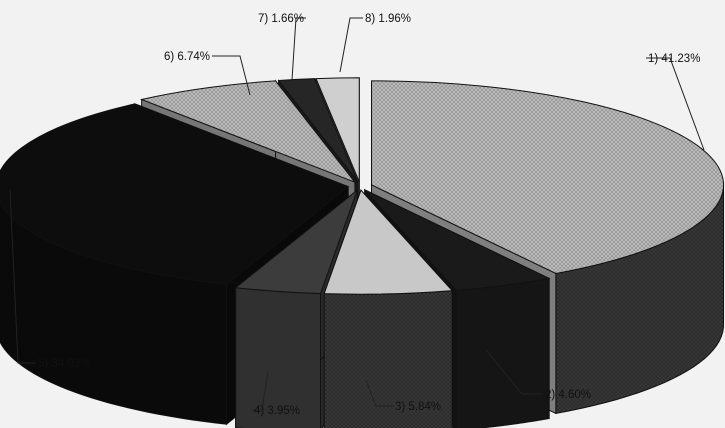 The height and width of the screenshot is (428, 725). Describe the element at coordinates (337, 130) in the screenshot. I see `pie-slice-8-top` at that location.